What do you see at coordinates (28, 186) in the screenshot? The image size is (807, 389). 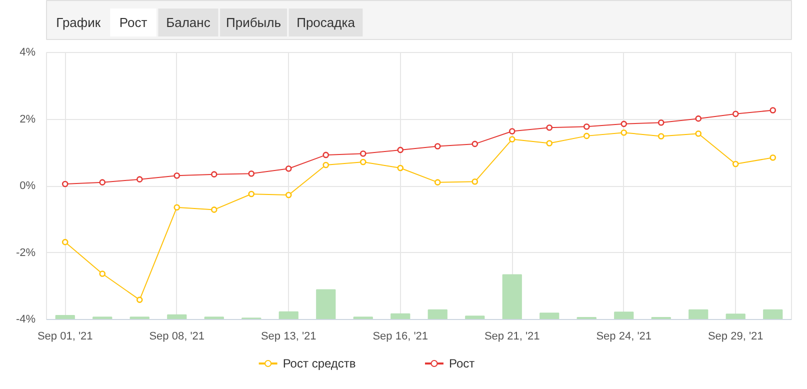 I see `y-tick-label: 0%` at bounding box center [28, 186].